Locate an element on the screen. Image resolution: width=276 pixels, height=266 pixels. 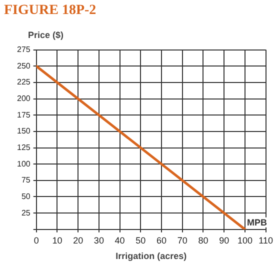
y-tick-label: 200 is located at coordinates (23, 98).